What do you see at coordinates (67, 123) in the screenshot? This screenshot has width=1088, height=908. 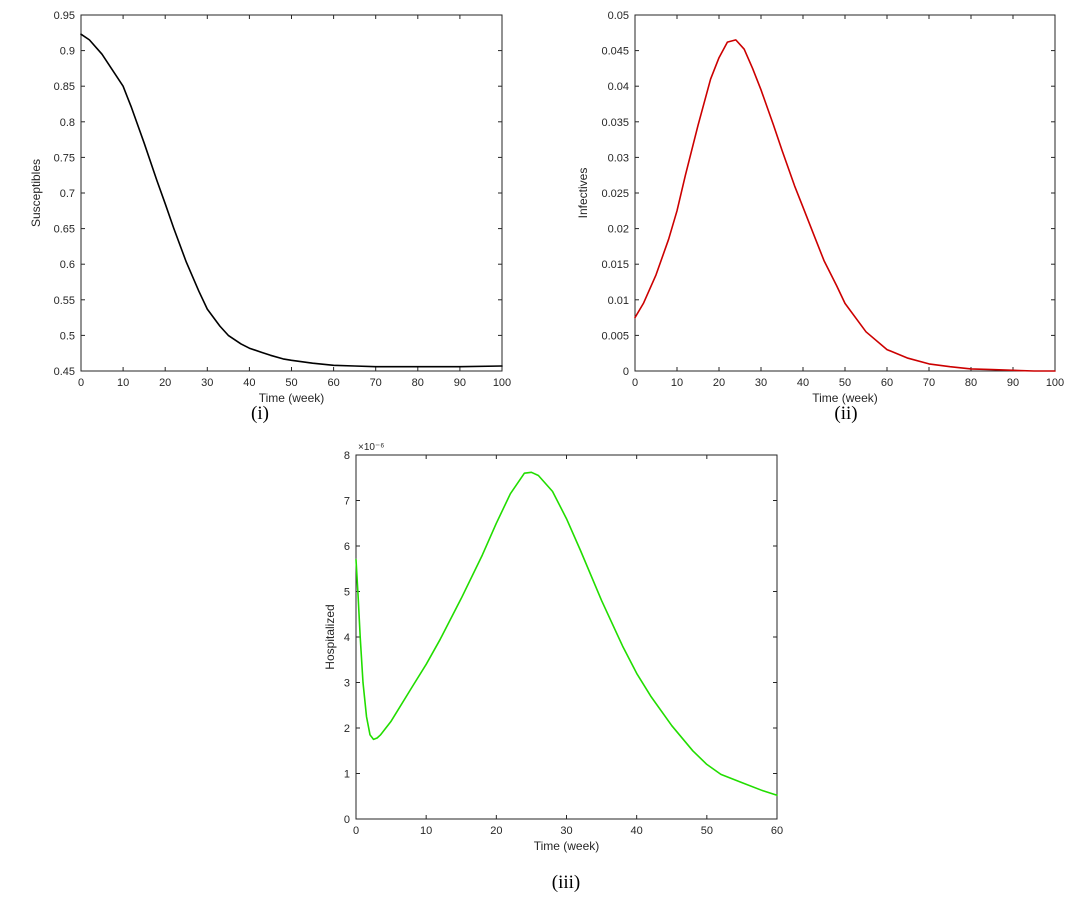 I see `y-tick-label: 0.8` at bounding box center [67, 123].